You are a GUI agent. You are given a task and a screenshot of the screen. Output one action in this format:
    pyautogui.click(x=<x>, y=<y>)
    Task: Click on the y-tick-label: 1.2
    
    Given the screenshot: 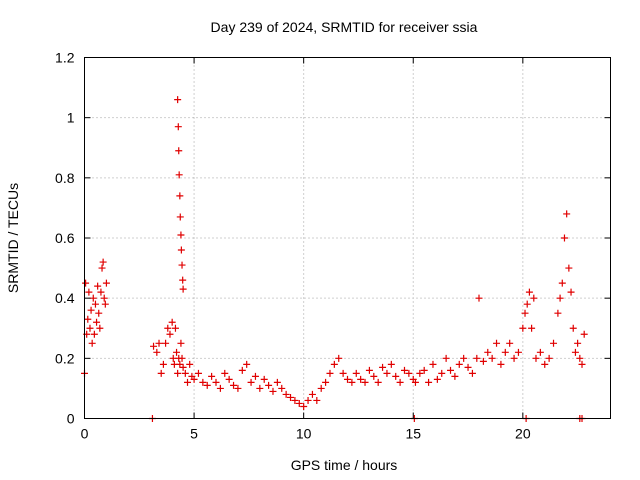 What is the action you would take?
    pyautogui.click(x=65, y=58)
    